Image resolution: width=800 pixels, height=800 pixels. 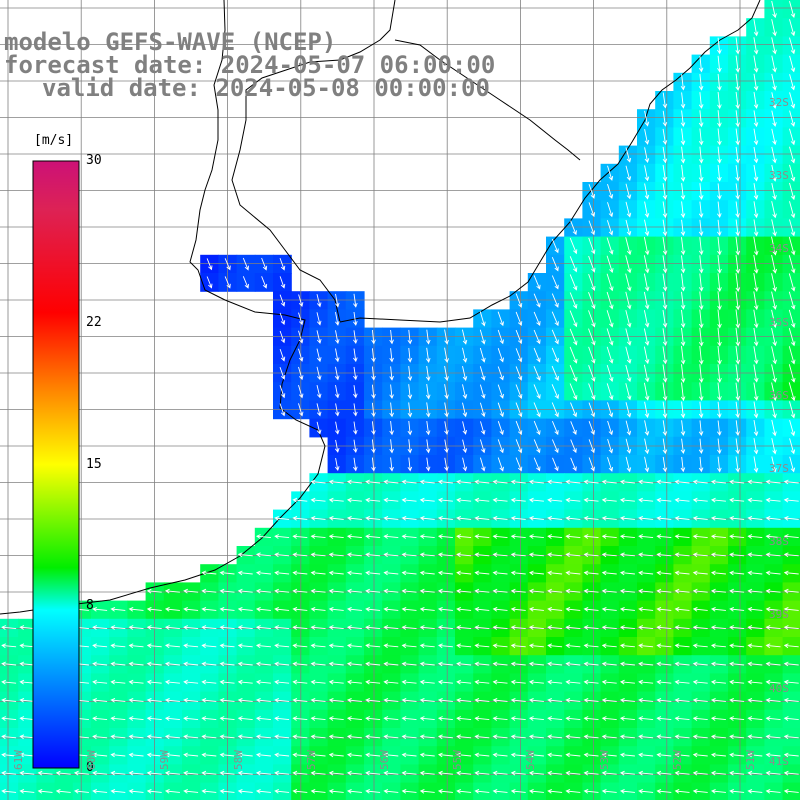 What do you see at coordinates (170, 42) in the screenshot?
I see `title-model: modelo GEFS-WAVE (NCEP)` at bounding box center [170, 42].